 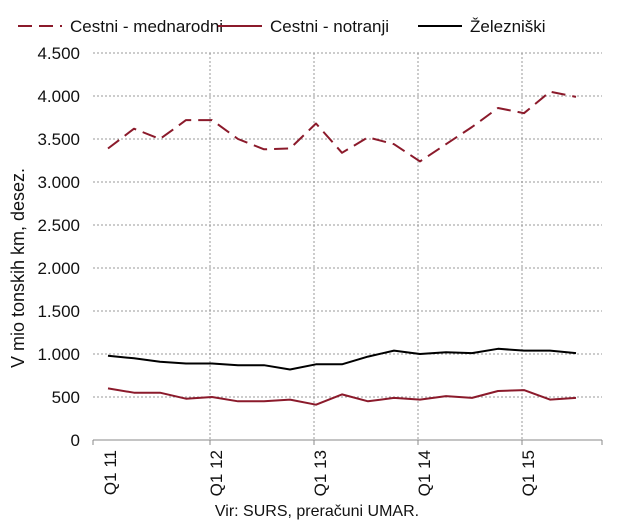 What do you see at coordinates (216, 473) in the screenshot?
I see `x-tick-label: Q1 12` at bounding box center [216, 473].